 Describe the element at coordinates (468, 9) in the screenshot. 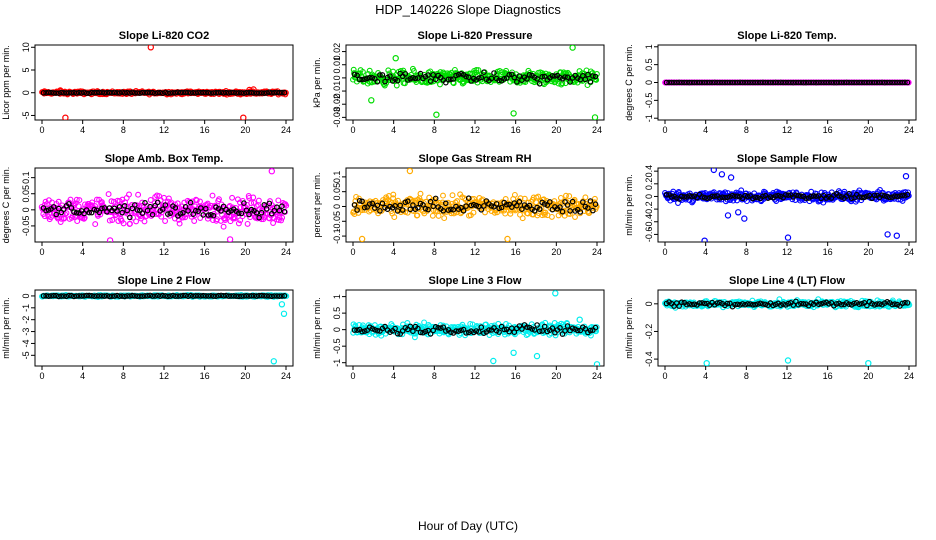

I see `figure-title: HDP_140226 Slope Diagnostics` at that location.